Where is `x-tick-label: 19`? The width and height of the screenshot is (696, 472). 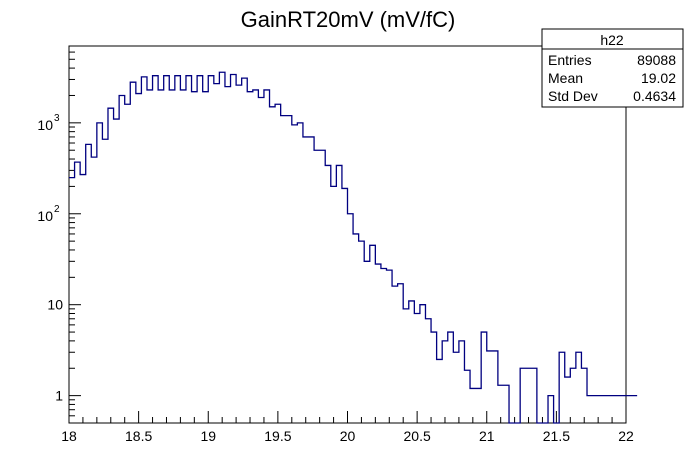
x-tick-label: 19 is located at coordinates (208, 436).